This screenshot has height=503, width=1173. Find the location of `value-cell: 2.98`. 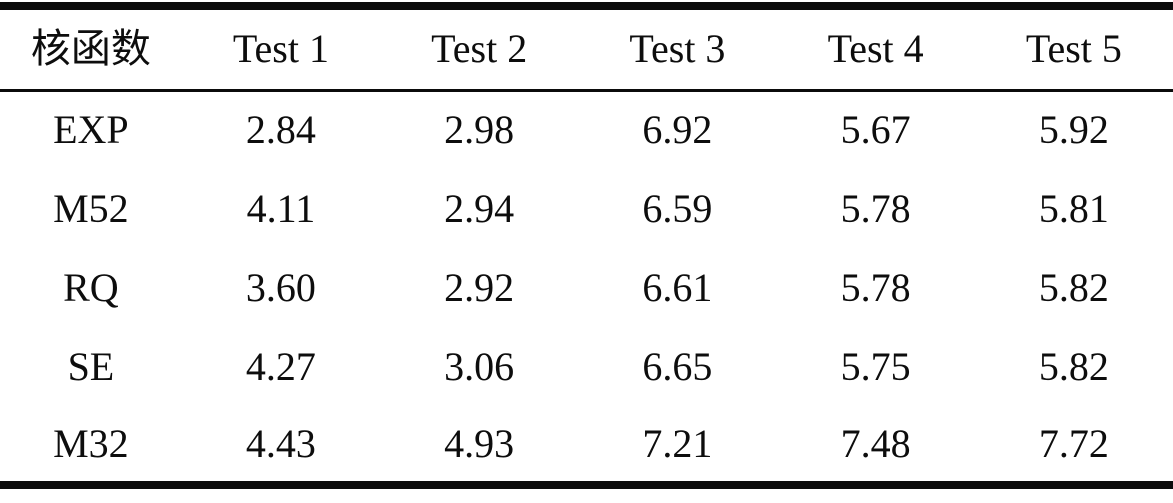

value-cell: 2.98 is located at coordinates (479, 130).